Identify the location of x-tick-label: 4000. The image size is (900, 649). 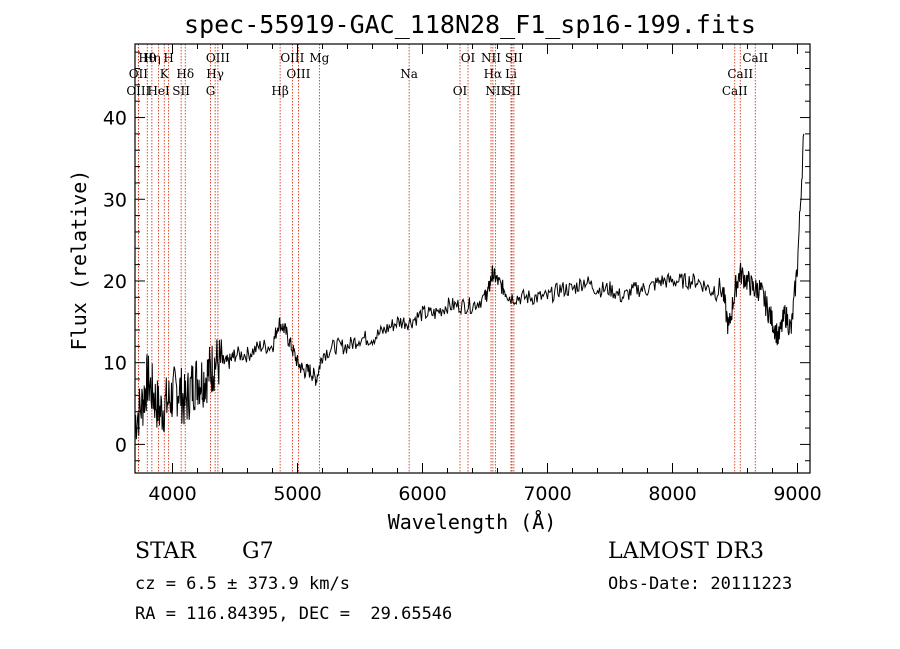
(172, 494).